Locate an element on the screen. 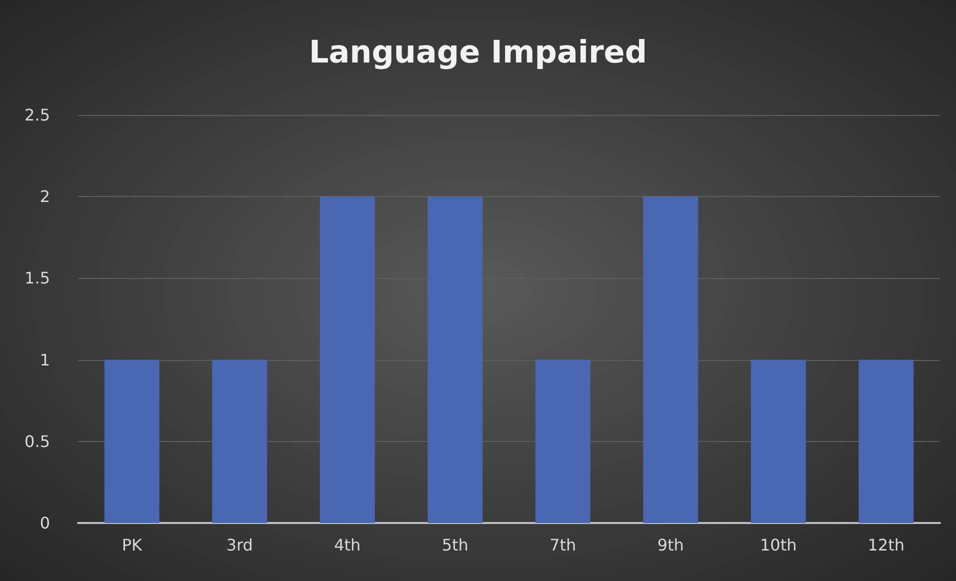 The image size is (956, 581). x-tick-label: 12th is located at coordinates (886, 545).